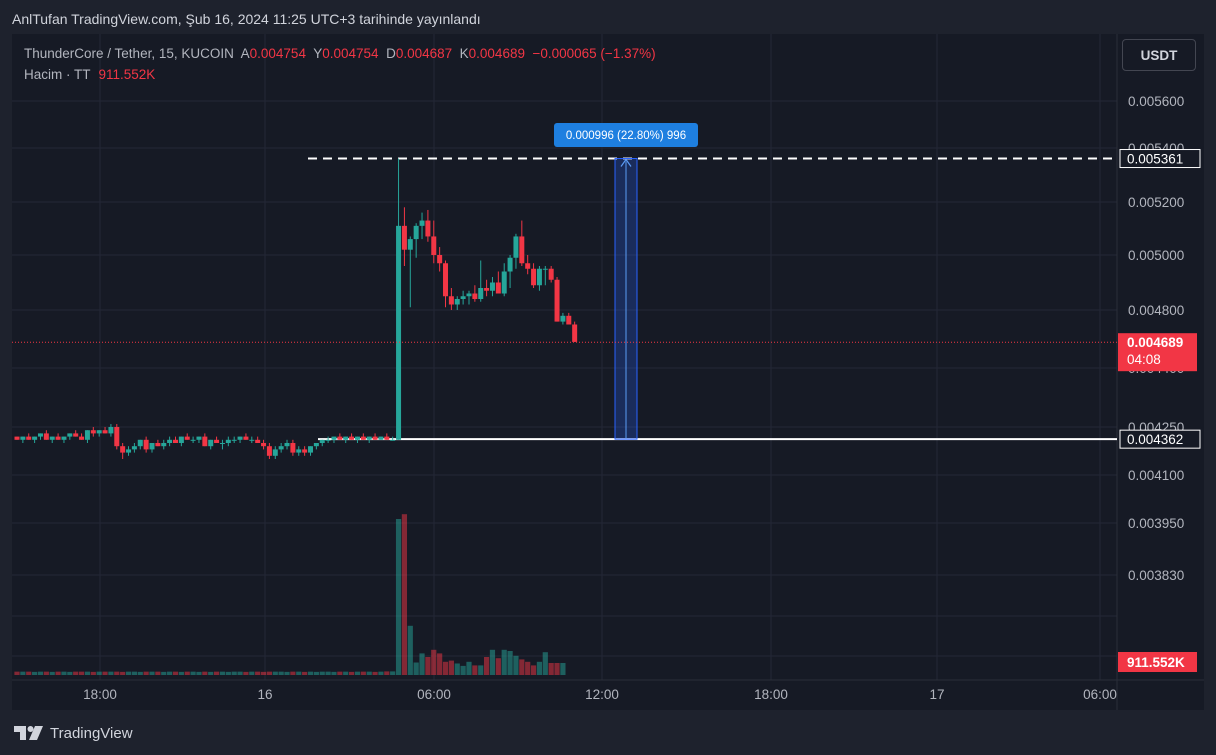 This screenshot has height=755, width=1216. Describe the element at coordinates (1159, 55) in the screenshot. I see `currency-button: USDT` at that location.